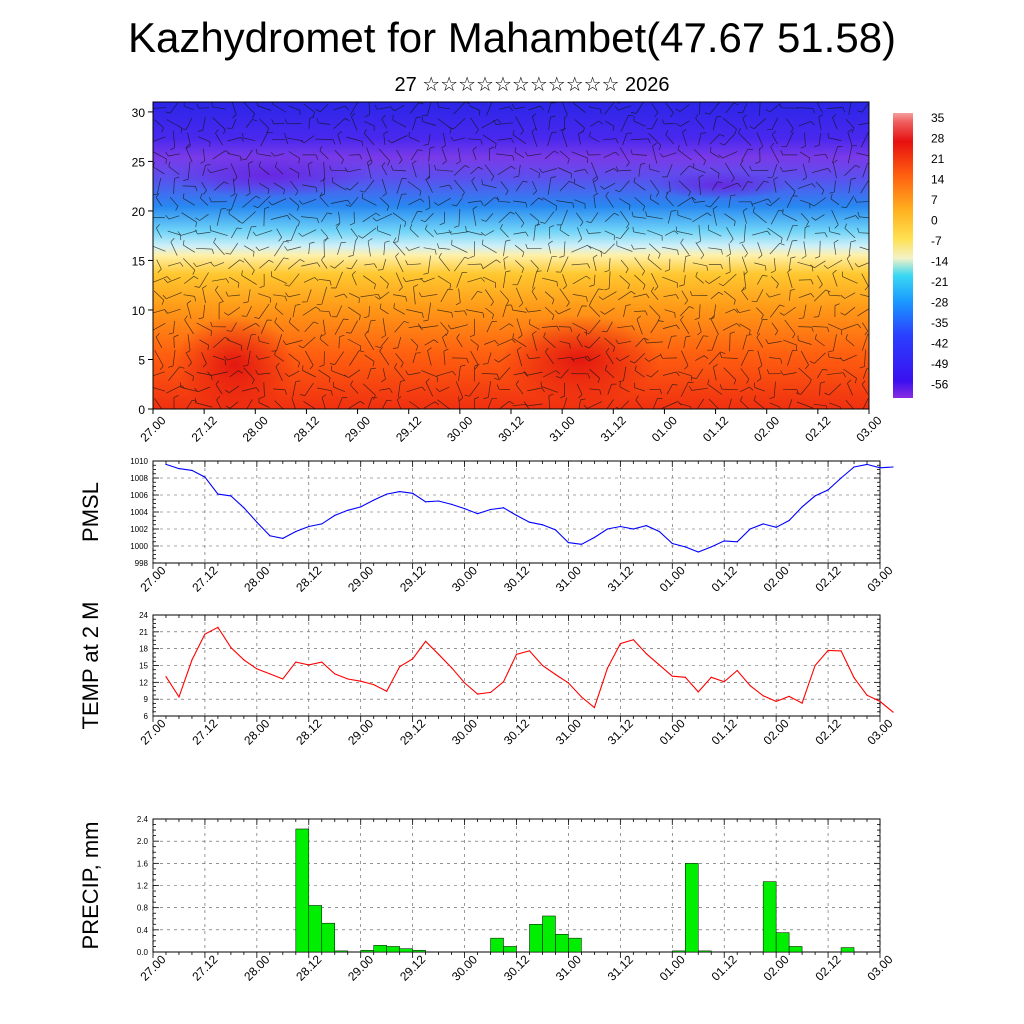  Describe the element at coordinates (724, 967) in the screenshot. I see `precip-xtick-label: 01.12` at that location.